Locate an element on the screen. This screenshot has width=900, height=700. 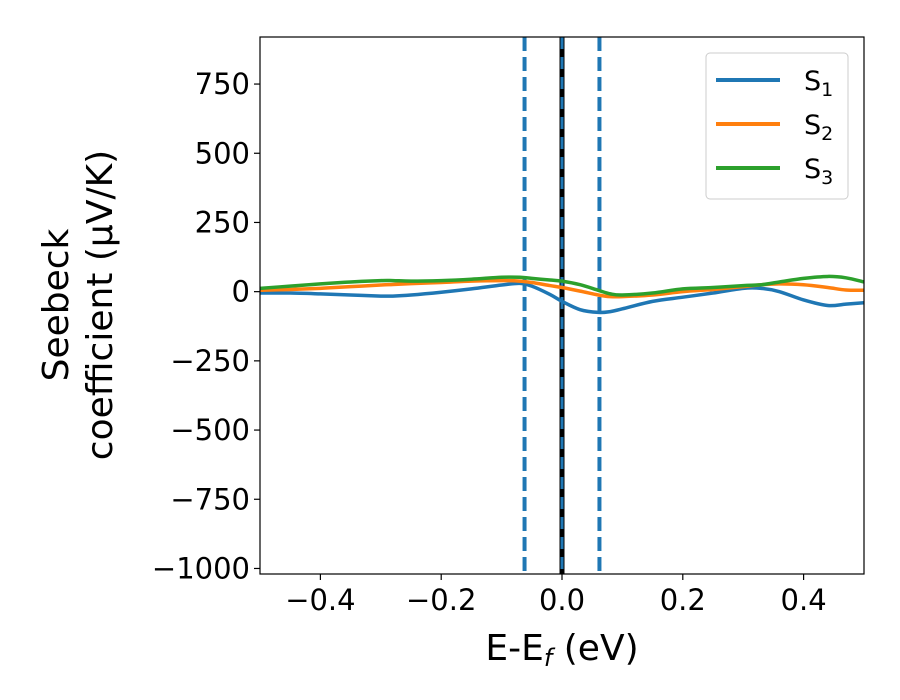
series-lines is located at coordinates (562, 294).